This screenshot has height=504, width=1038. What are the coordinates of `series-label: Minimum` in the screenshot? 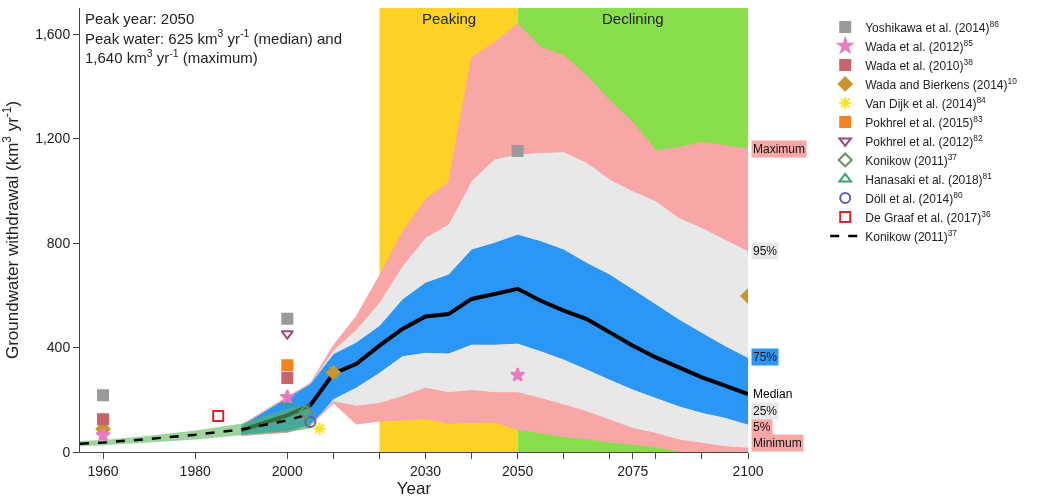 It's located at (777, 443).